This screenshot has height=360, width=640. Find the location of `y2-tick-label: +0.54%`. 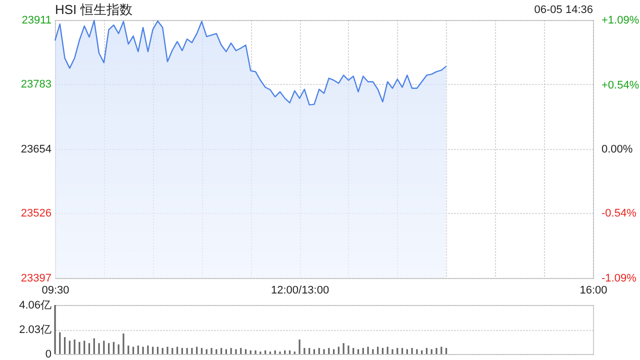

y2-tick-label: +0.54% is located at coordinates (621, 86).